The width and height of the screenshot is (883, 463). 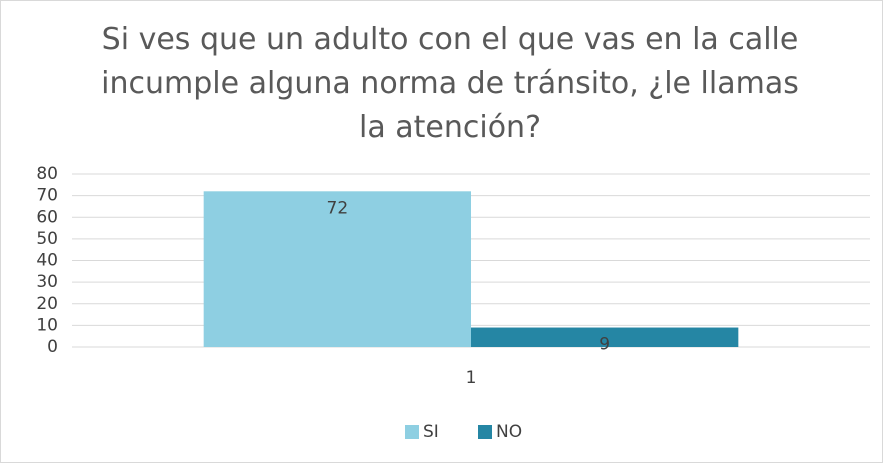 I want to click on y-tick-label: 50, so click(x=47, y=239).